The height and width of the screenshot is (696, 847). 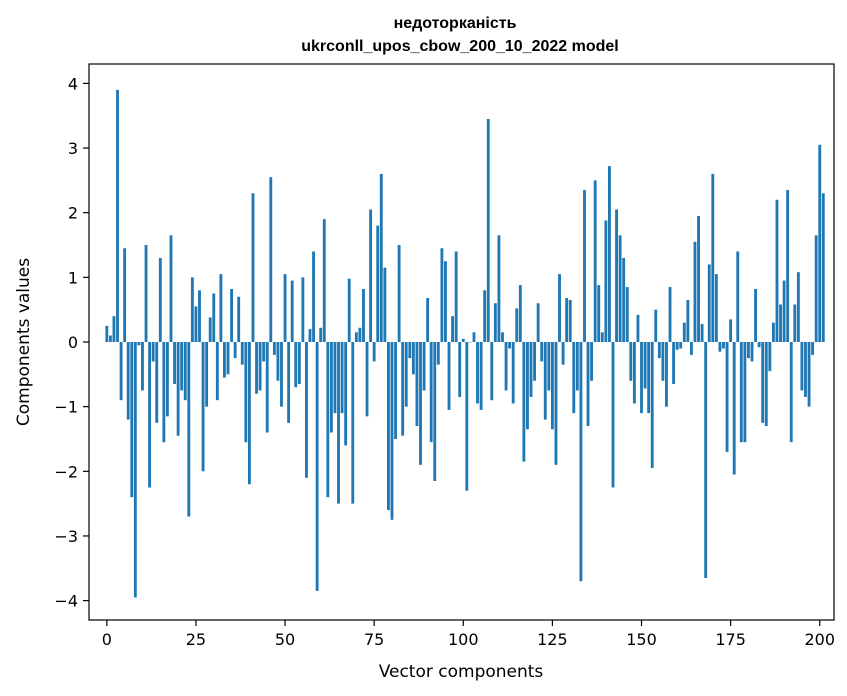 I want to click on y-tick-label: −1, so click(x=66, y=407).